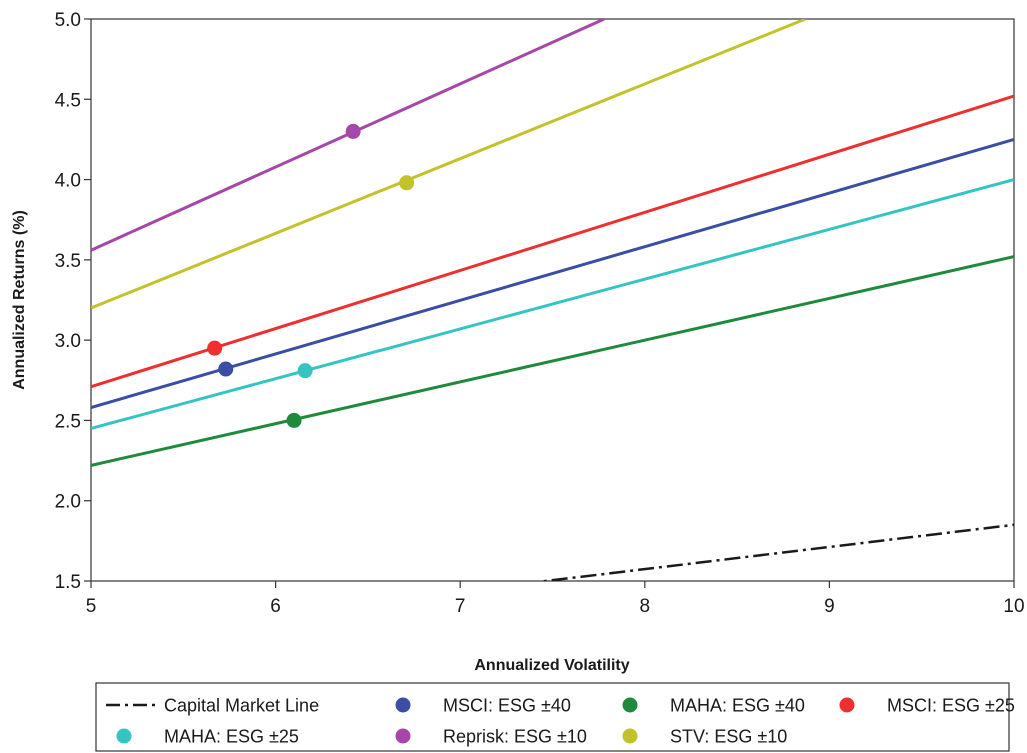 This screenshot has width=1027, height=753. Describe the element at coordinates (275, 606) in the screenshot. I see `x-tick-label: 6` at that location.